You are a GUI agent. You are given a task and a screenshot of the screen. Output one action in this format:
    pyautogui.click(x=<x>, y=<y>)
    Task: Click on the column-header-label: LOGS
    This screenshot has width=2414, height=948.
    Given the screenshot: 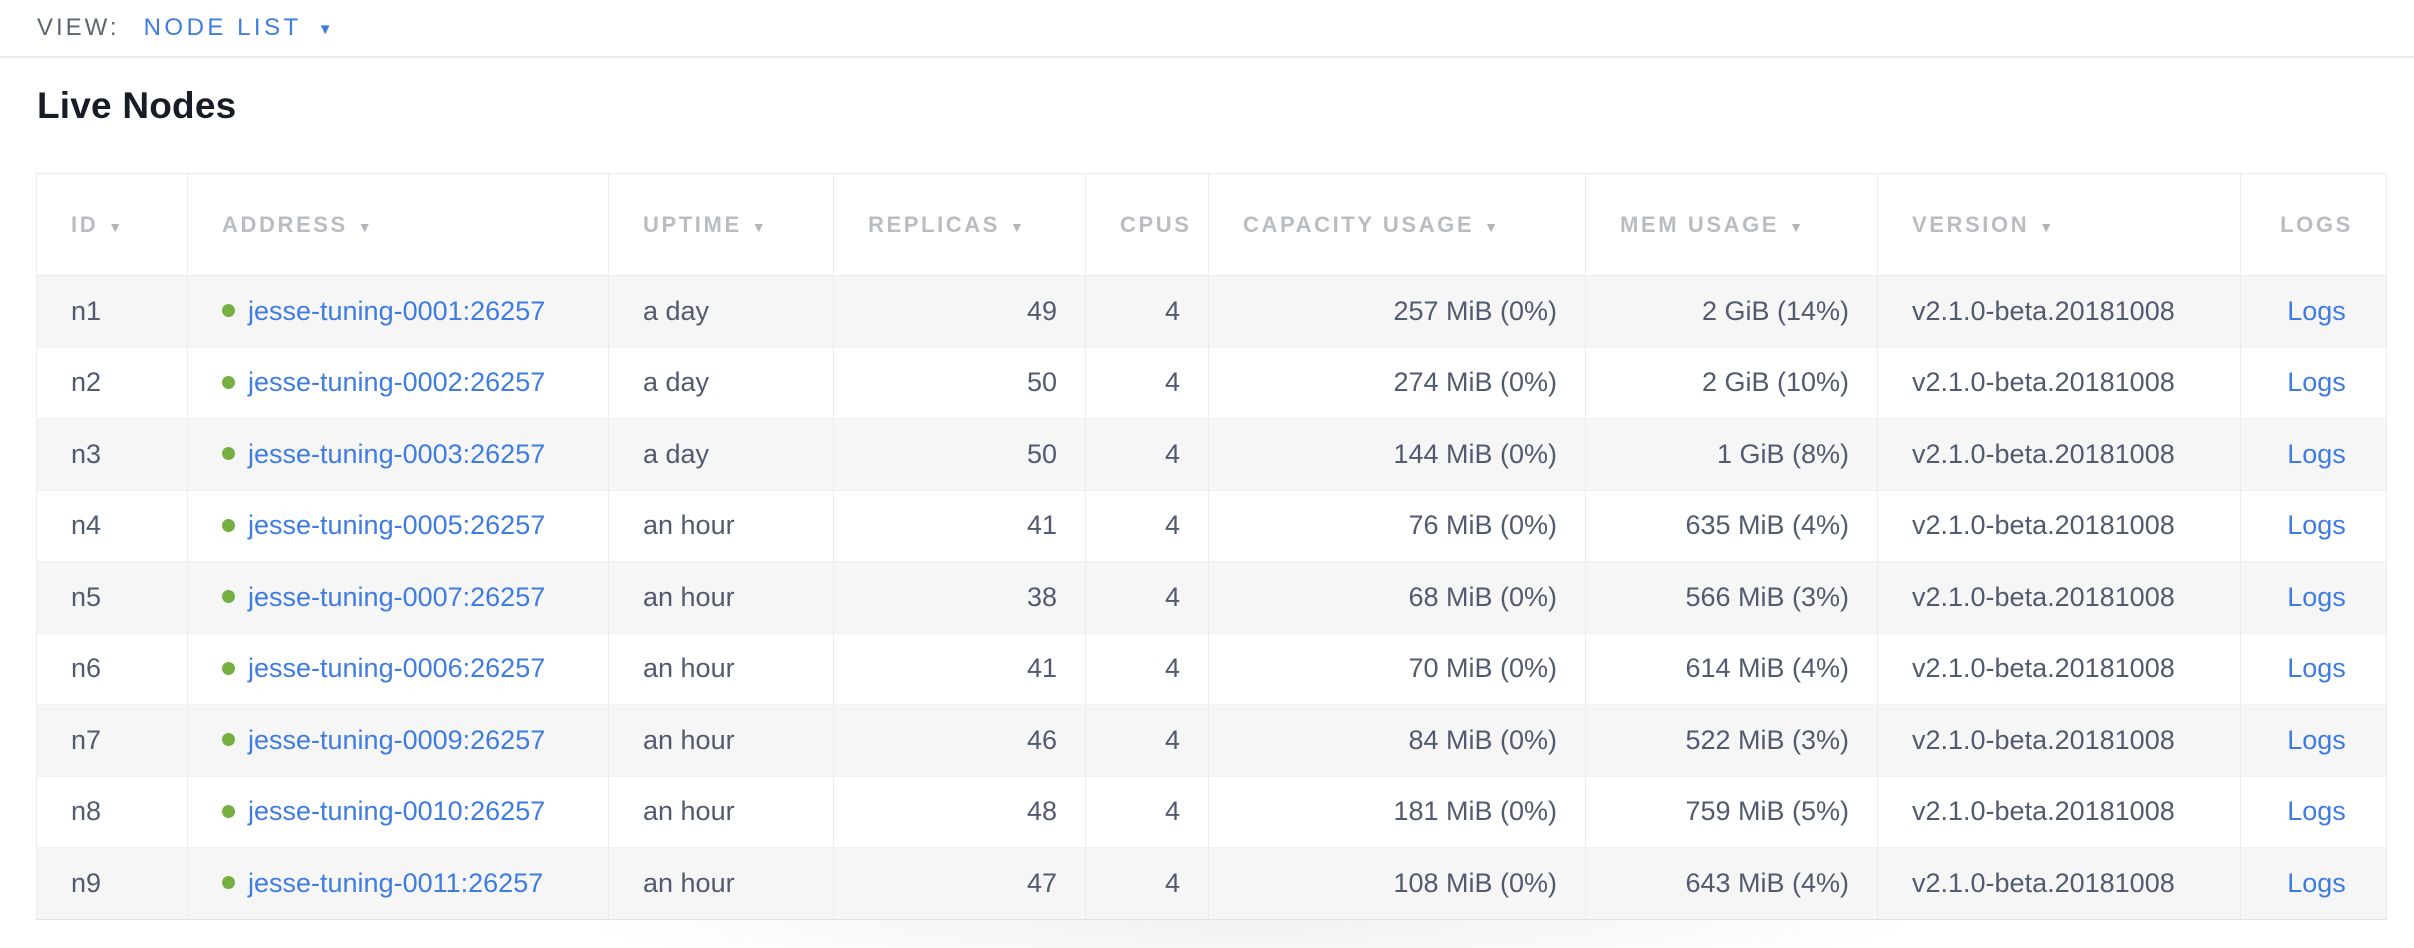 What is the action you would take?
    pyautogui.click(x=2316, y=224)
    